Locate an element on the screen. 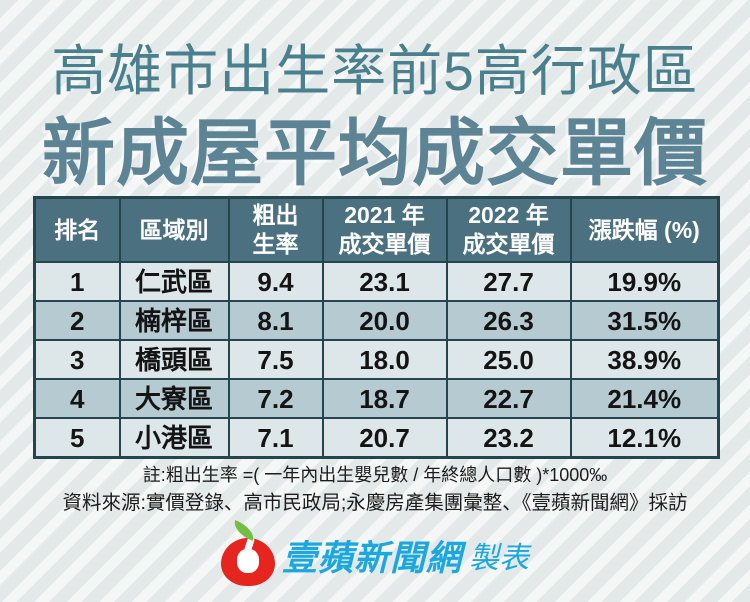  table-row: 2 楠梓區 8.1 20.0 26.3 31.5% is located at coordinates (376, 320).